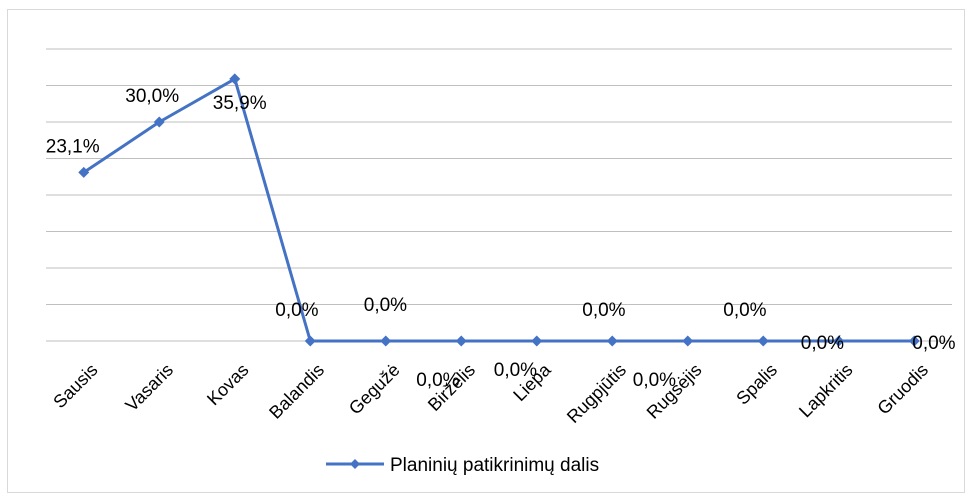 The image size is (972, 498). What do you see at coordinates (149, 388) in the screenshot?
I see `x-tick-label: Vasaris` at bounding box center [149, 388].